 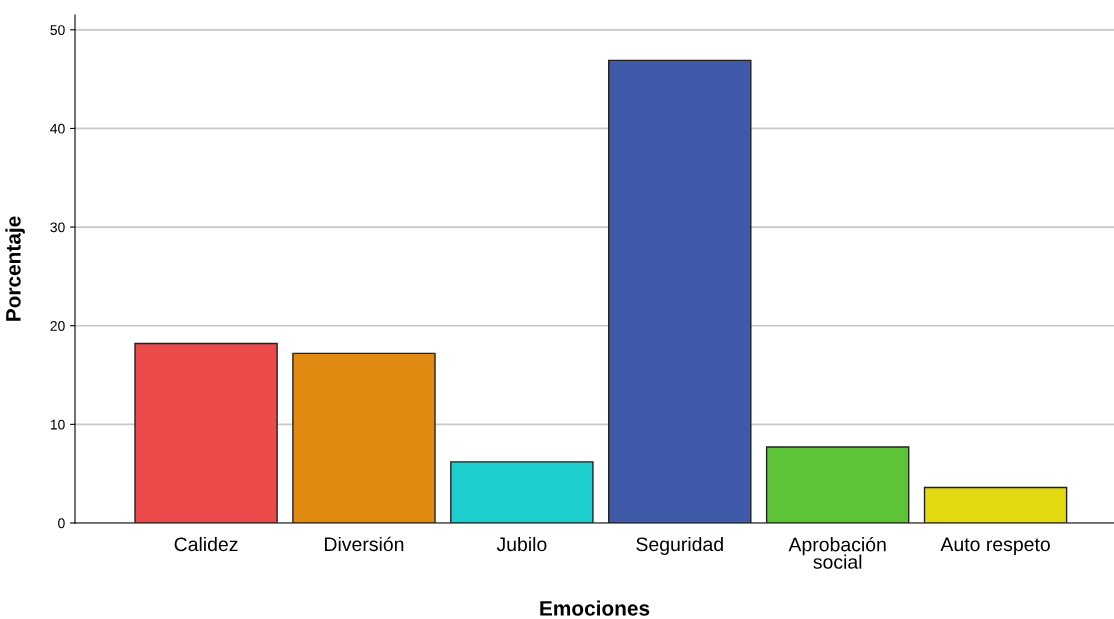 What do you see at coordinates (61, 523) in the screenshot?
I see `y-tick-label: 0` at bounding box center [61, 523].